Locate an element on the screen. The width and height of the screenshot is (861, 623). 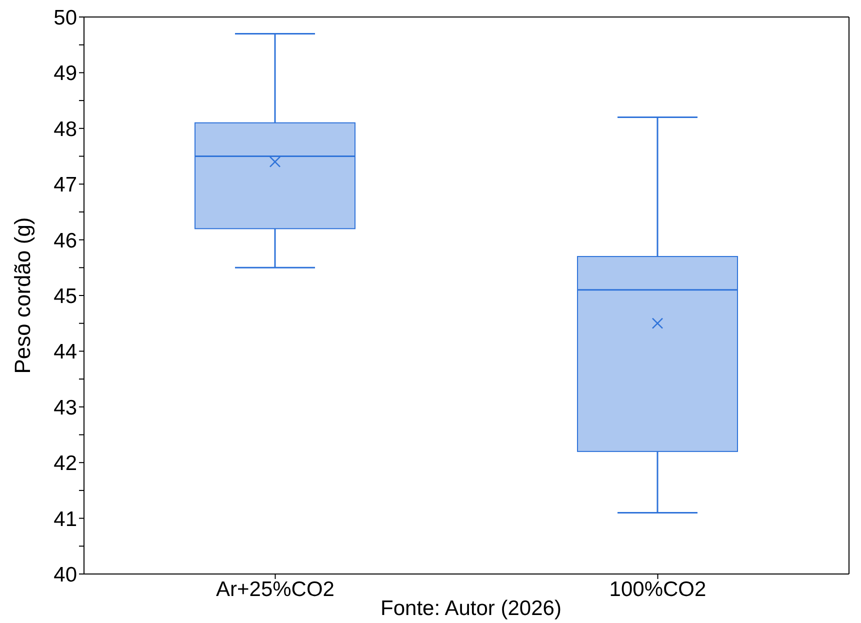
y-tick-label: 48 is located at coordinates (65, 129).